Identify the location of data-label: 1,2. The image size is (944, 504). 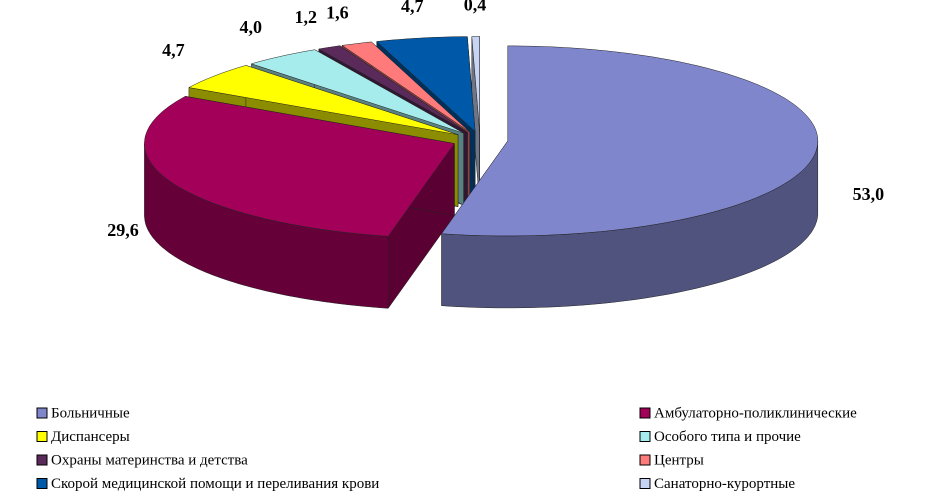
(305, 17).